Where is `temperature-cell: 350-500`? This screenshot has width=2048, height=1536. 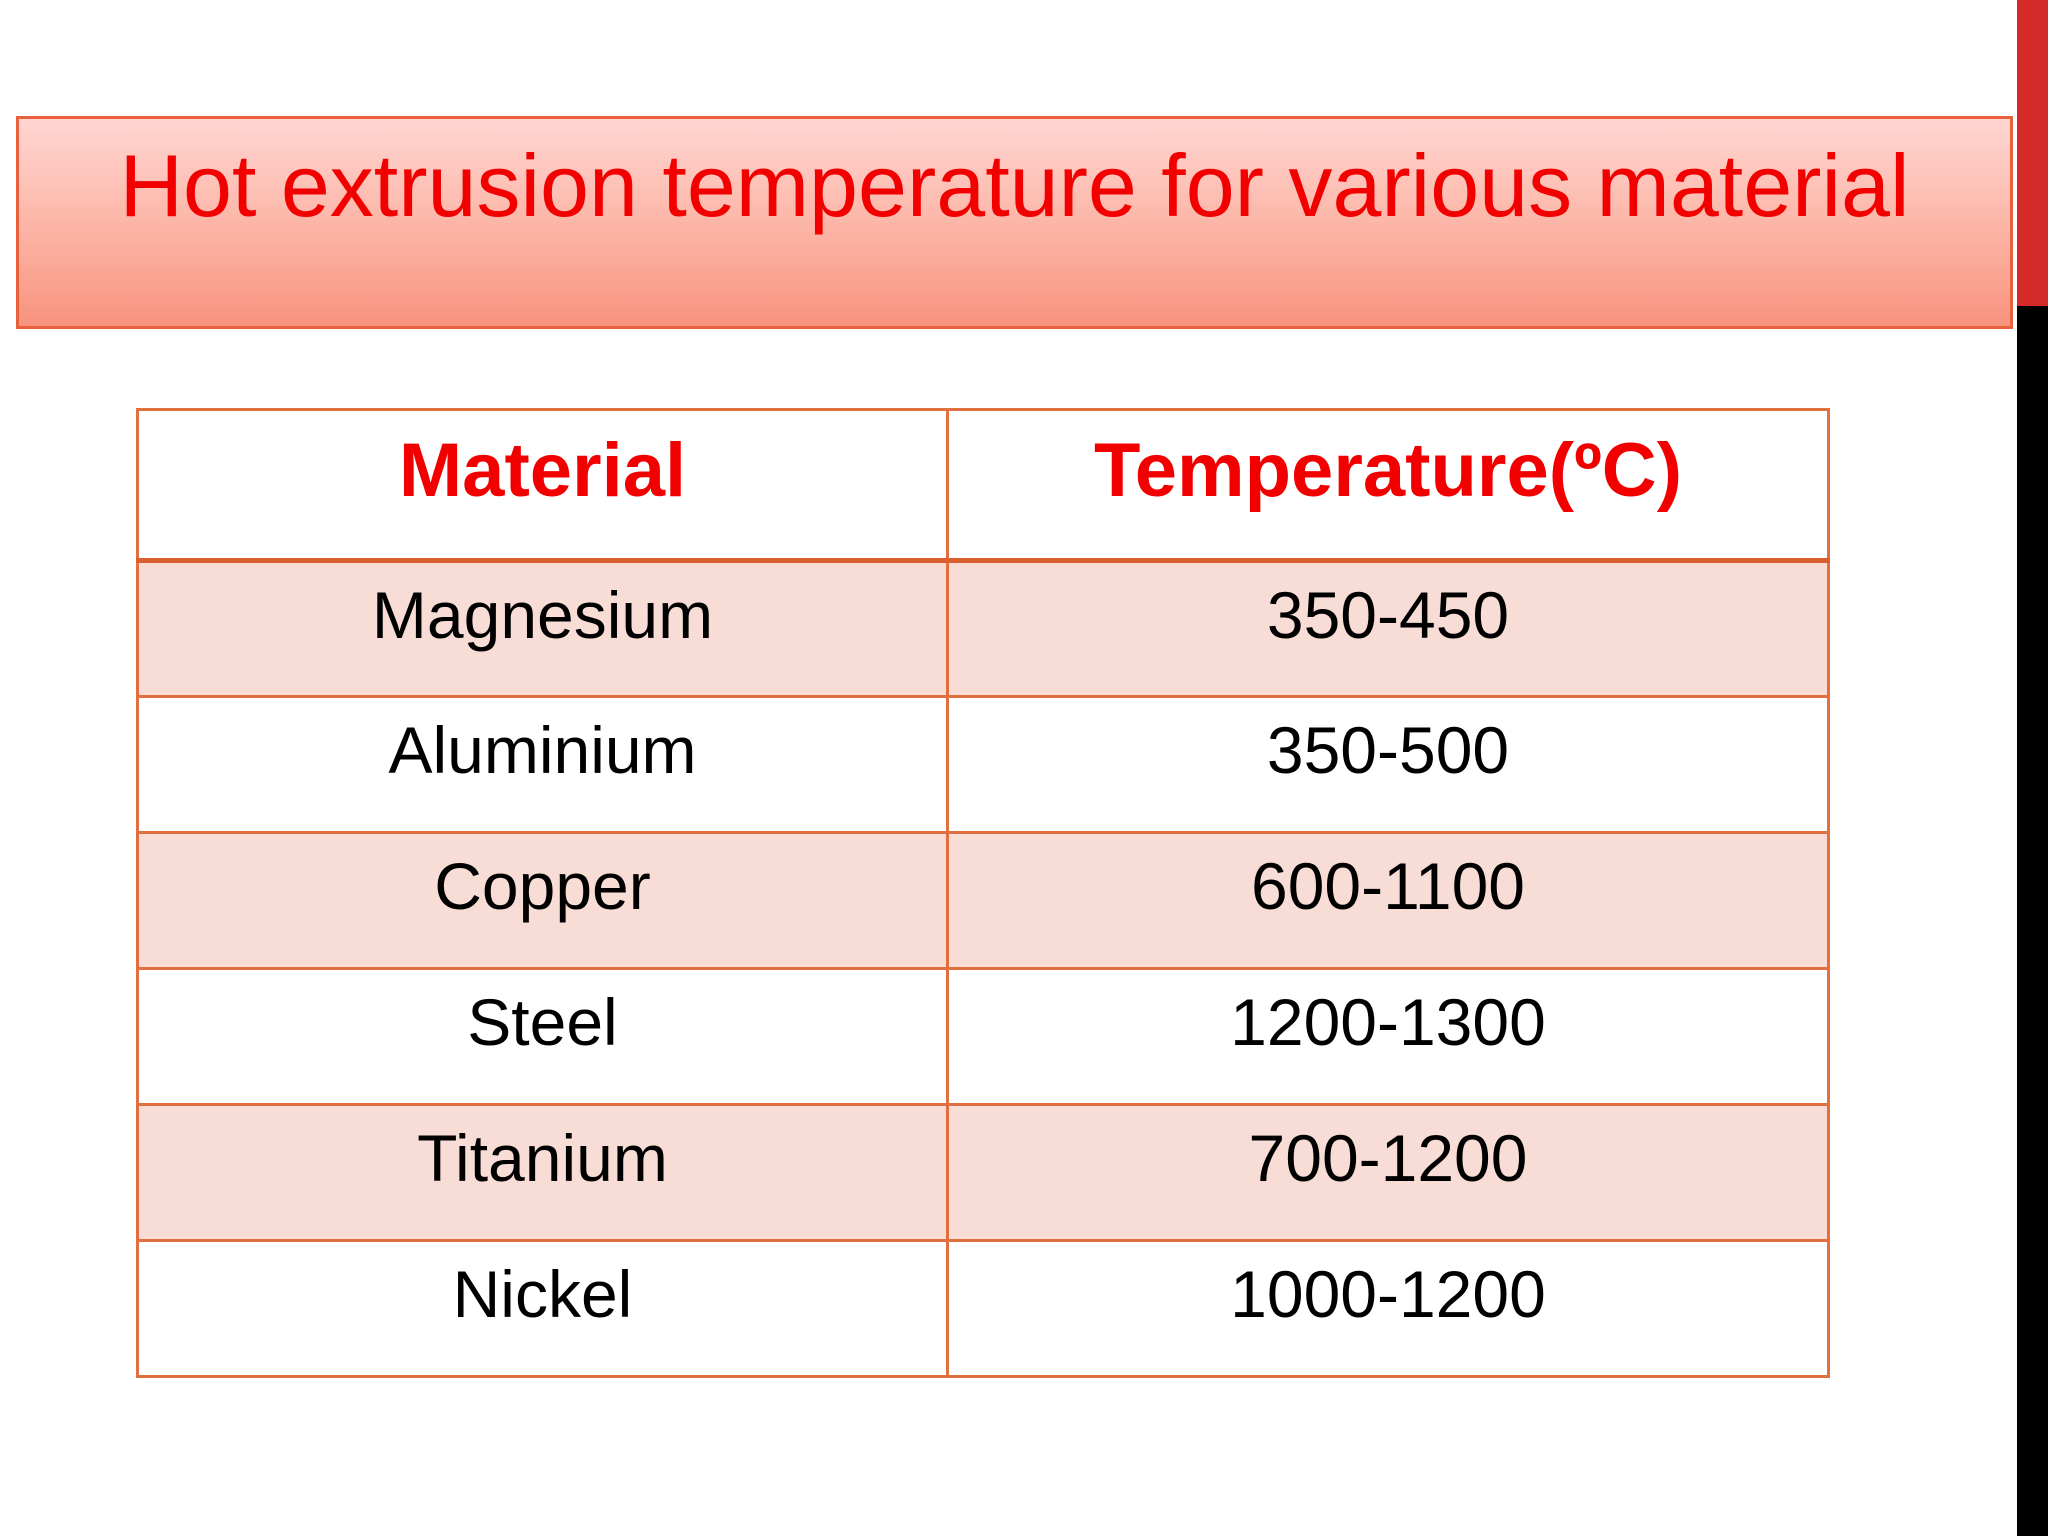 temperature-cell: 350-500 is located at coordinates (1388, 764).